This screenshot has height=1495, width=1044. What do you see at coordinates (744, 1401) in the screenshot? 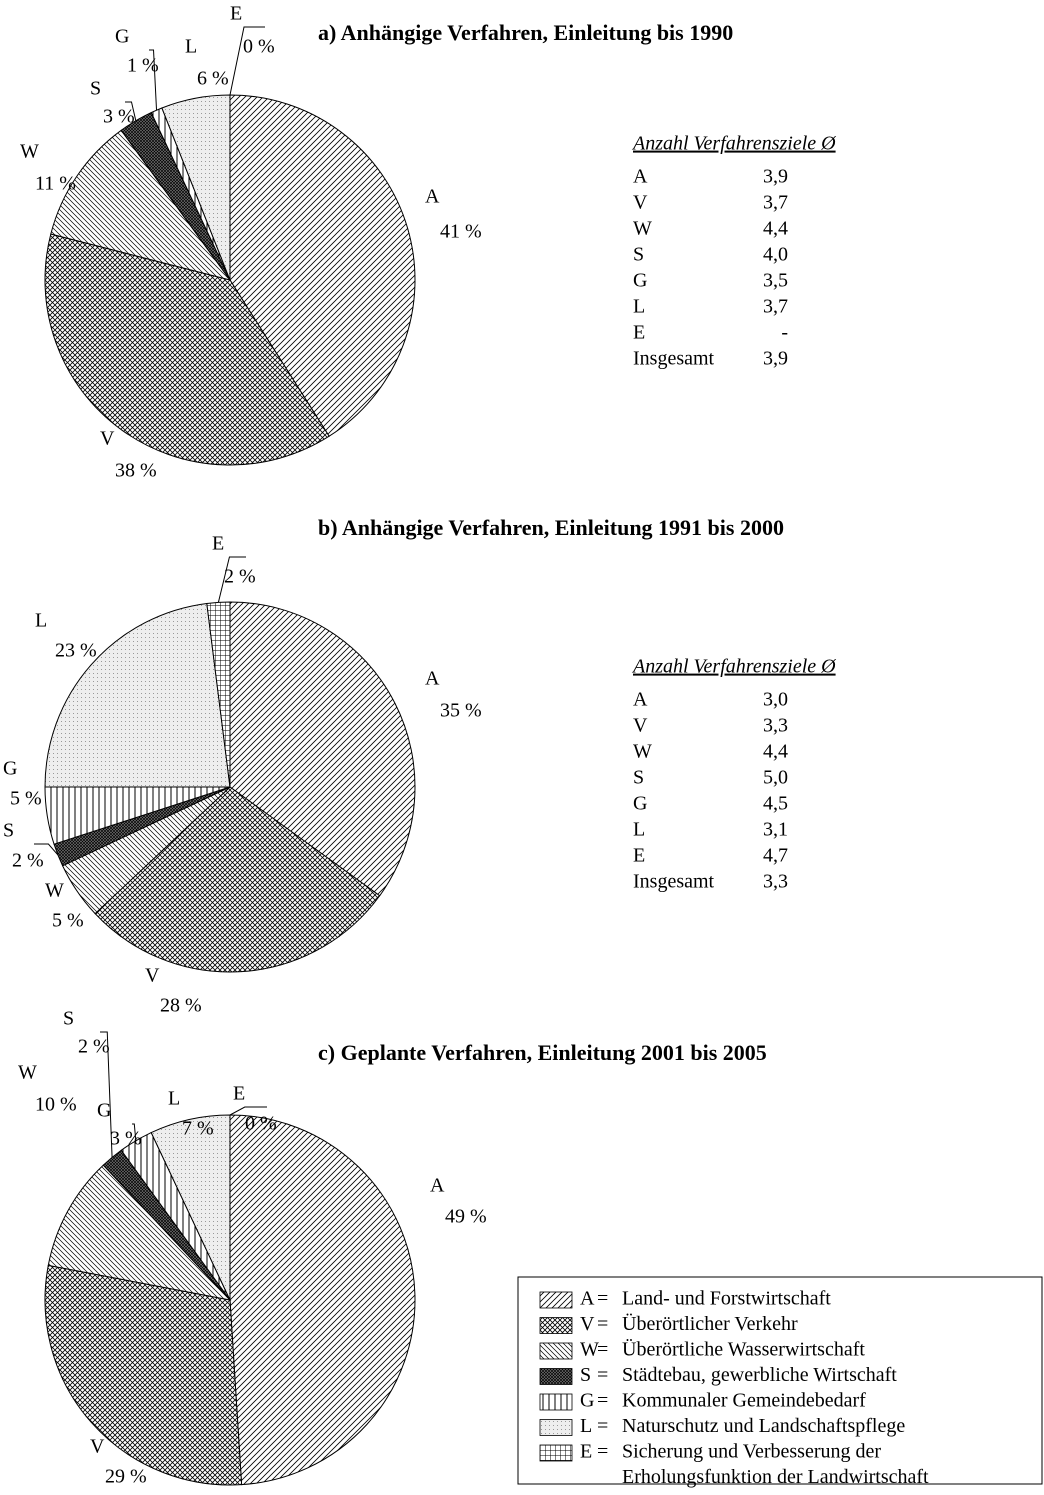
I see `legend-label: Kommunaler Gemeindebedarf` at bounding box center [744, 1401].